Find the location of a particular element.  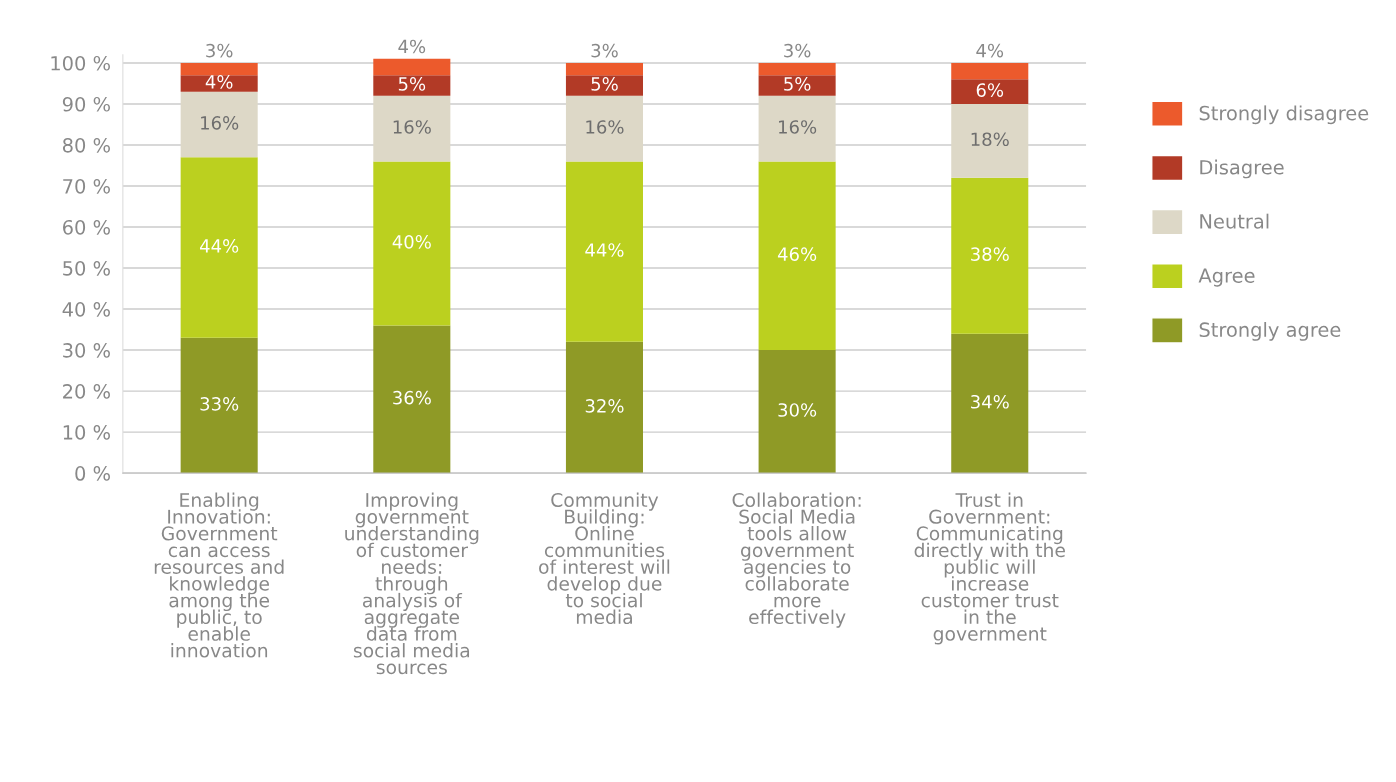

y-tick-label: 20 % is located at coordinates (86, 391).